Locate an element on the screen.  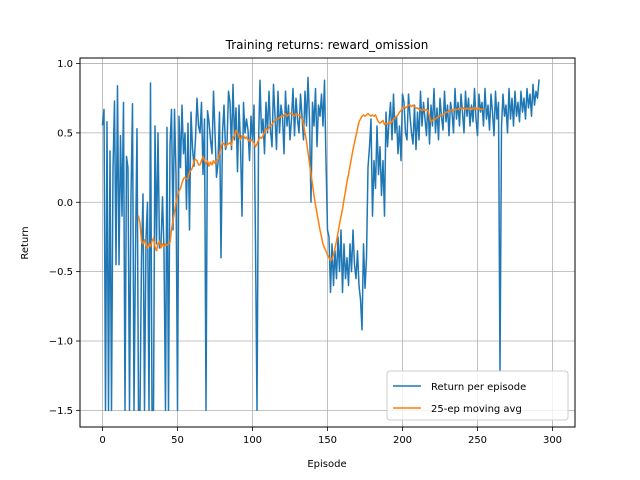
legend: Return per episode 25-ep moving avg is located at coordinates (477, 395).